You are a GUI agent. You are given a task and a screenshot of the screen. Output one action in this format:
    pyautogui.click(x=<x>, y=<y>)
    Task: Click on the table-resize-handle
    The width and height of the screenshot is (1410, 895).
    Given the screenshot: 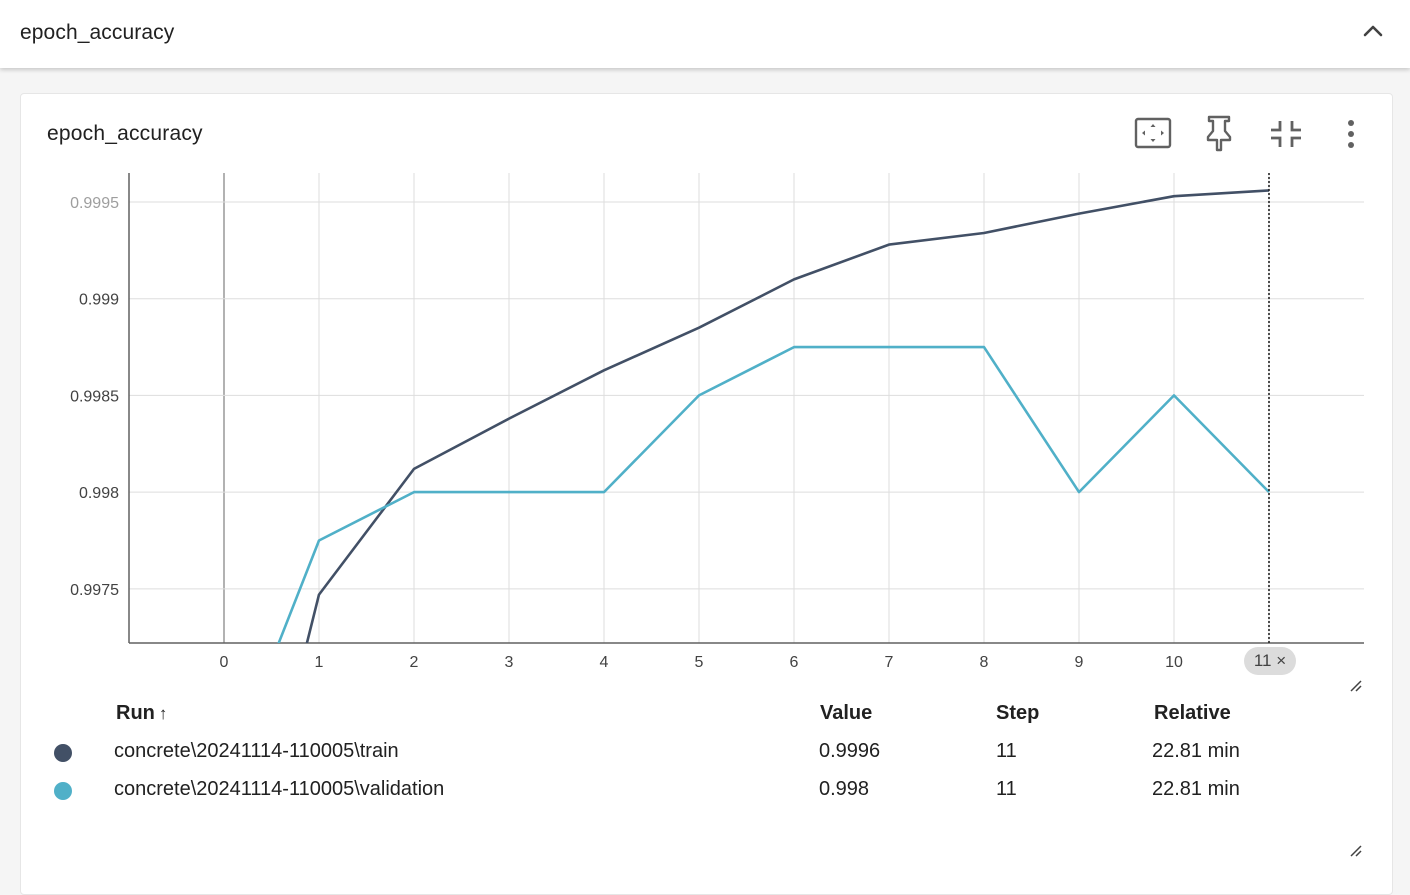 What is the action you would take?
    pyautogui.click(x=1356, y=851)
    